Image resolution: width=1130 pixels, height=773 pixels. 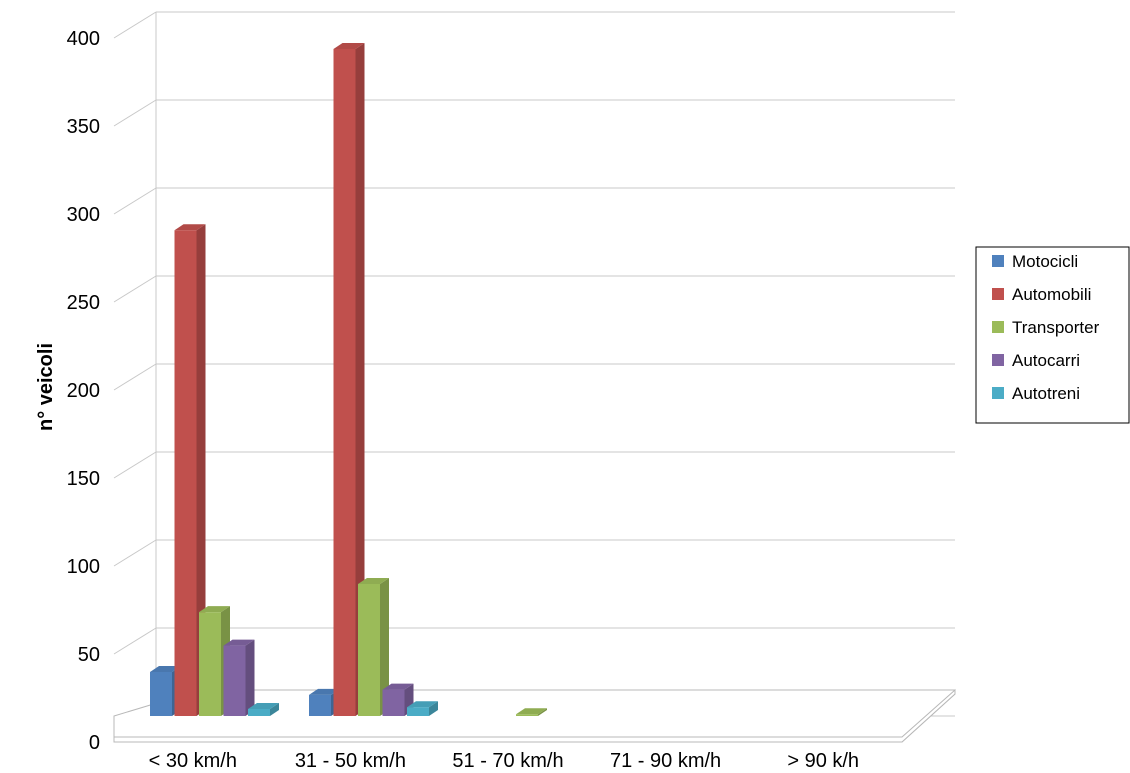 What do you see at coordinates (83, 127) in the screenshot?
I see `y-tick-label: 350` at bounding box center [83, 127].